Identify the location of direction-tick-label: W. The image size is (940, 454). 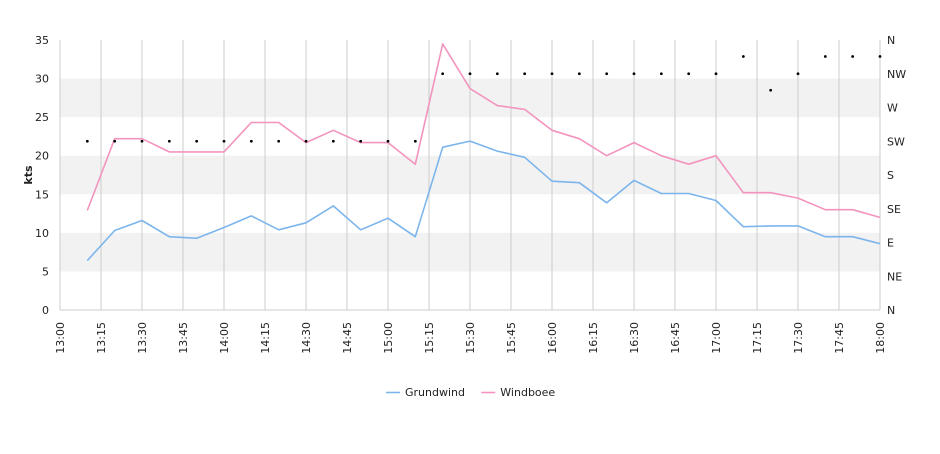
(892, 108).